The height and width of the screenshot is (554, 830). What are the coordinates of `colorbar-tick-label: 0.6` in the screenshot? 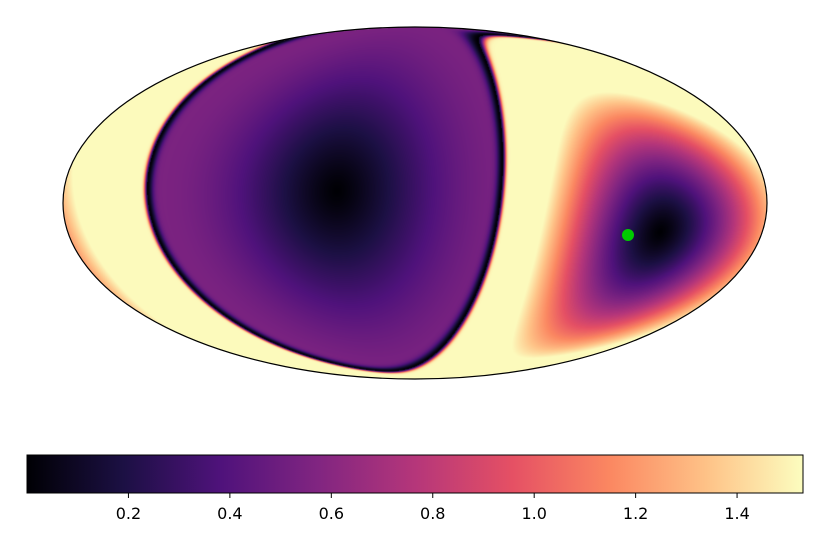 It's located at (331, 513).